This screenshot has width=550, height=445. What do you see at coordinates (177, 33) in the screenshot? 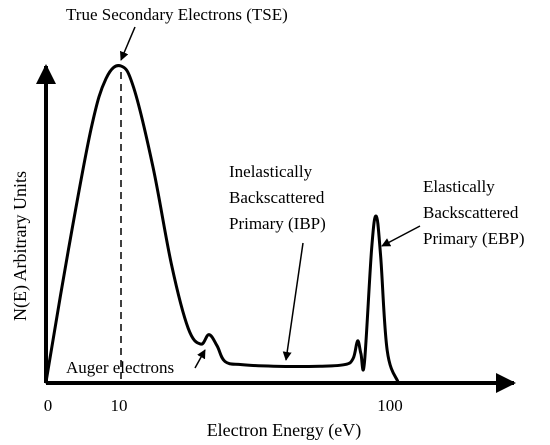
I see `annotation-tse: True Secondary Electrons (TSE)` at bounding box center [177, 33].